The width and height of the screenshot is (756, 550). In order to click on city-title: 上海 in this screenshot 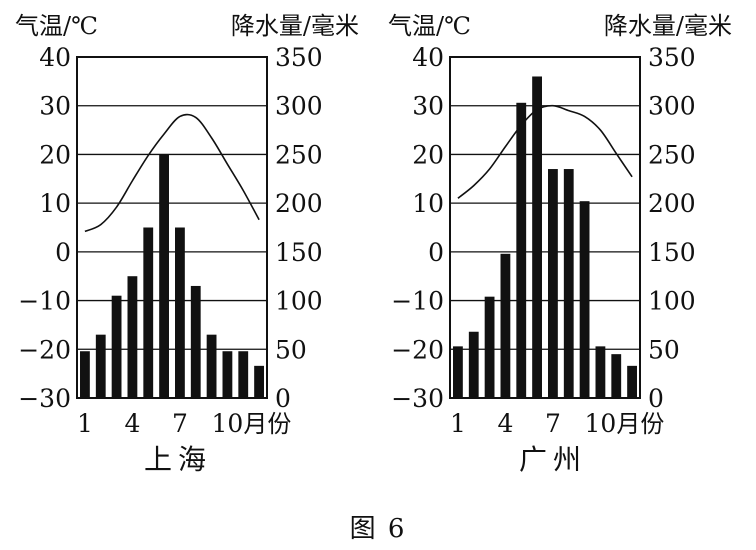, I will do `click(178, 459)`.